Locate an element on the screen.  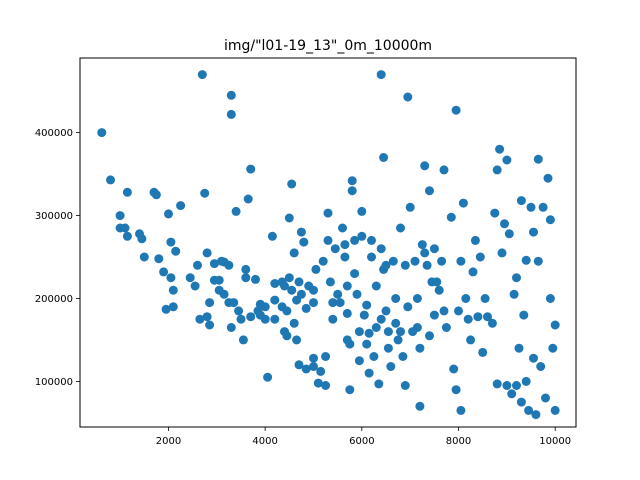
x-tick-label: 2000 is located at coordinates (168, 441).